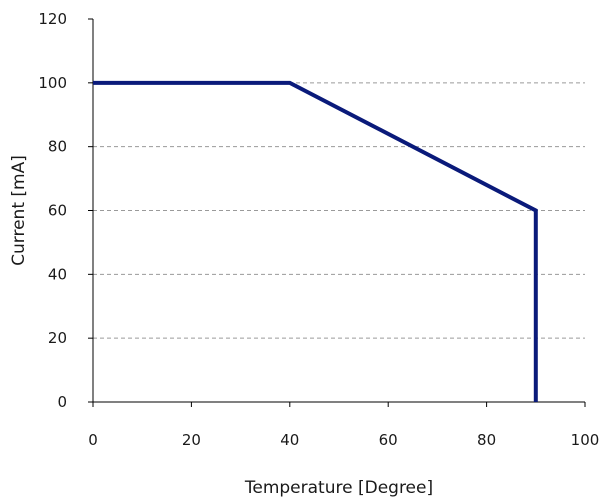  What do you see at coordinates (57, 211) in the screenshot?
I see `y-tick-label-60: 60` at bounding box center [57, 211].